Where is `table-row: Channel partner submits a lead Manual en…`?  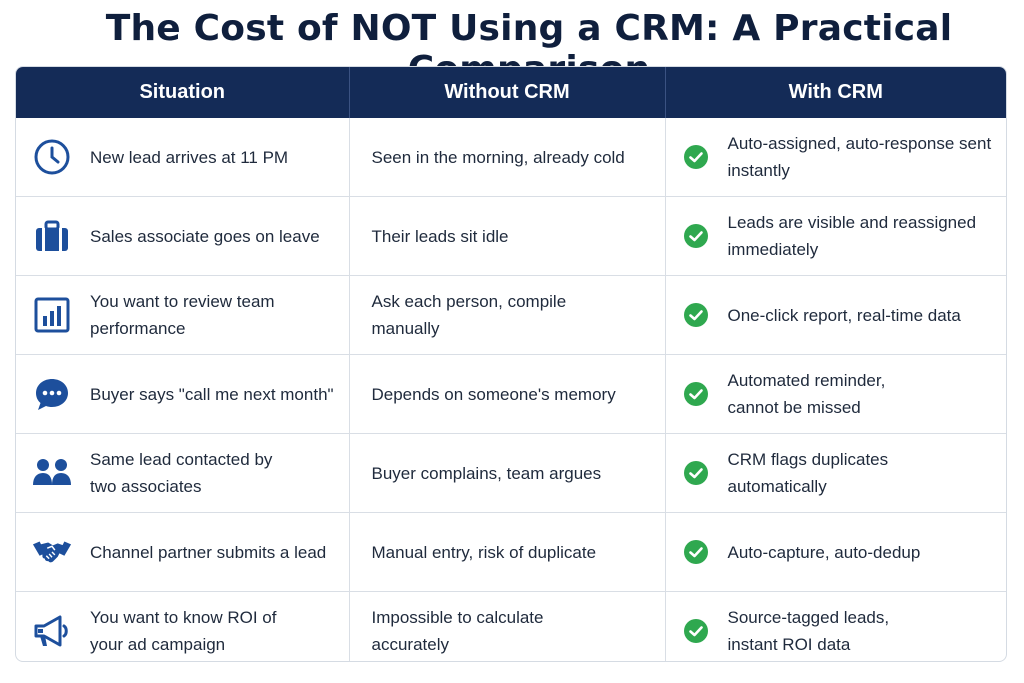 table-row: Channel partner submits a lead Manual en… is located at coordinates (511, 552).